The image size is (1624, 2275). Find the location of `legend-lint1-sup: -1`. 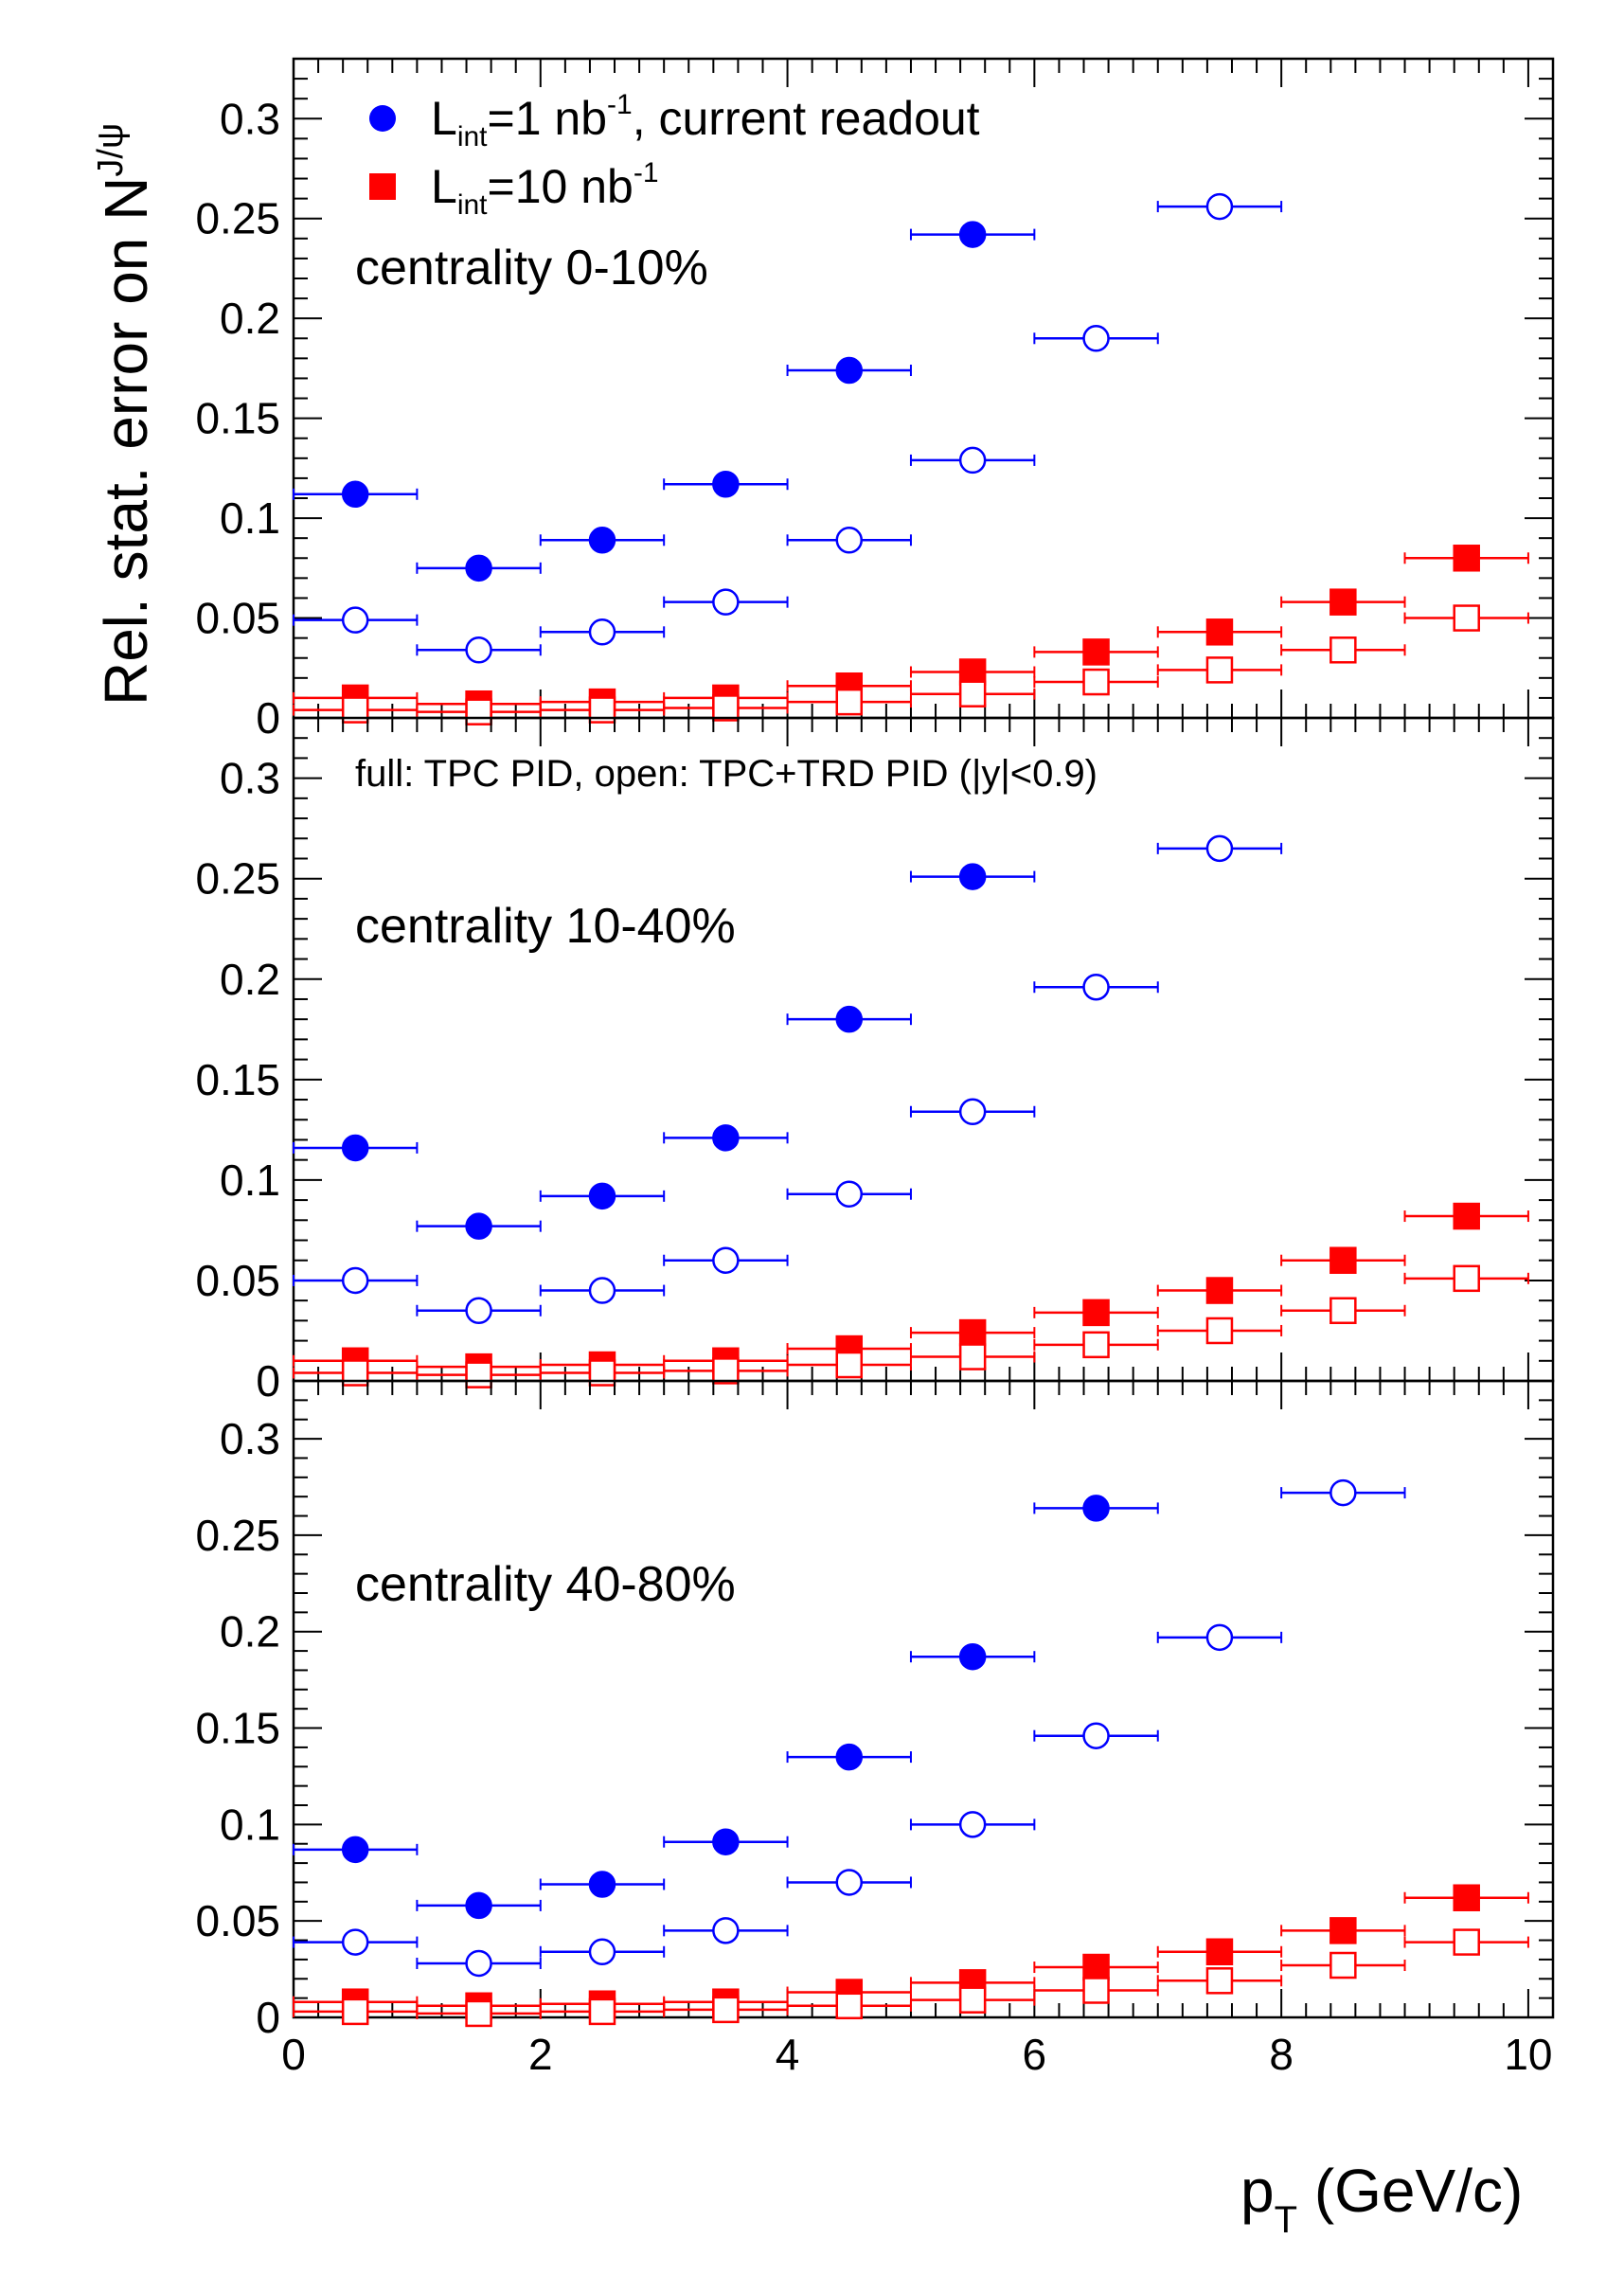

legend-lint1-sup: -1 is located at coordinates (620, 104).